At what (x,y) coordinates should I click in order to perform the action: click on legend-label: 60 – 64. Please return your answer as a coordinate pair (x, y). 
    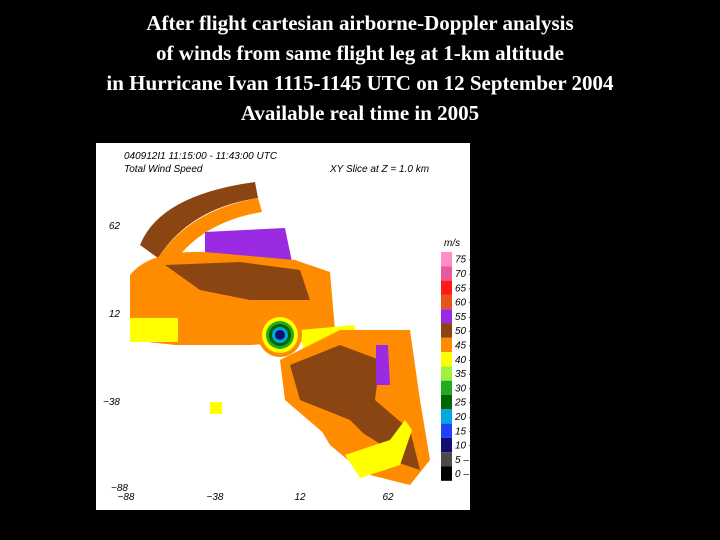
    Looking at the image, I should click on (472, 303).